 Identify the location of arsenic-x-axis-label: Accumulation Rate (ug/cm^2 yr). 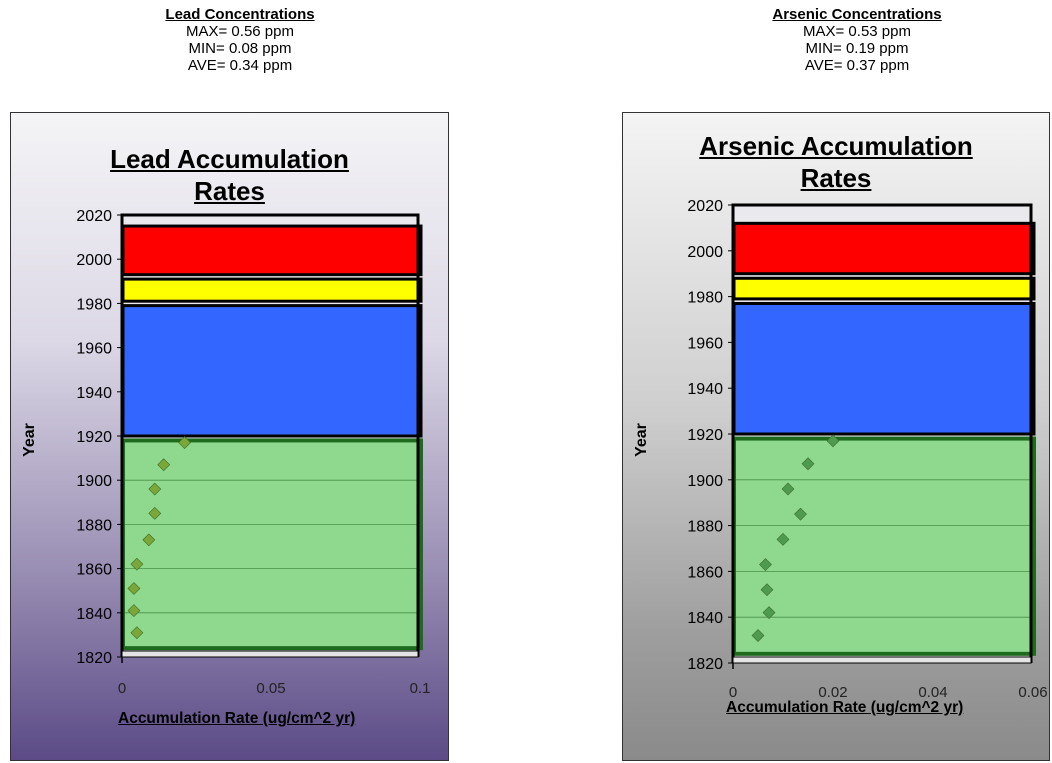
(845, 707).